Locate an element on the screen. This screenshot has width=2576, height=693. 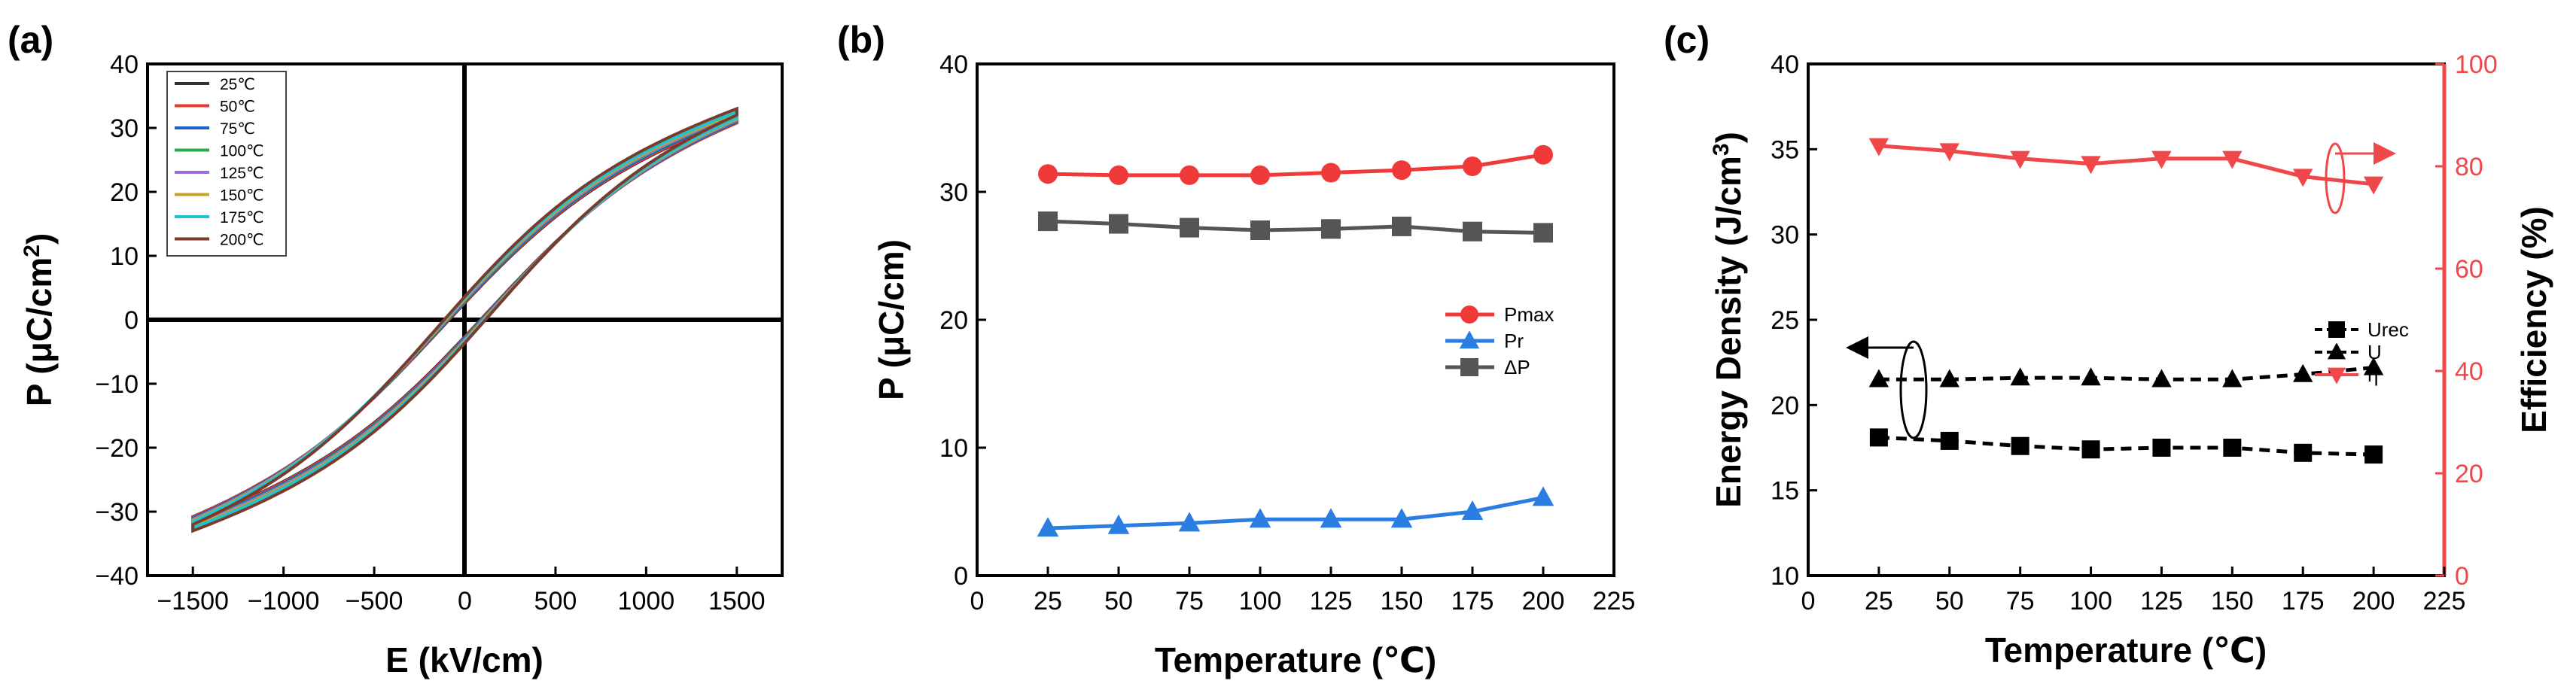
panel-c-right-y-tick-label: 100 is located at coordinates (2477, 64).